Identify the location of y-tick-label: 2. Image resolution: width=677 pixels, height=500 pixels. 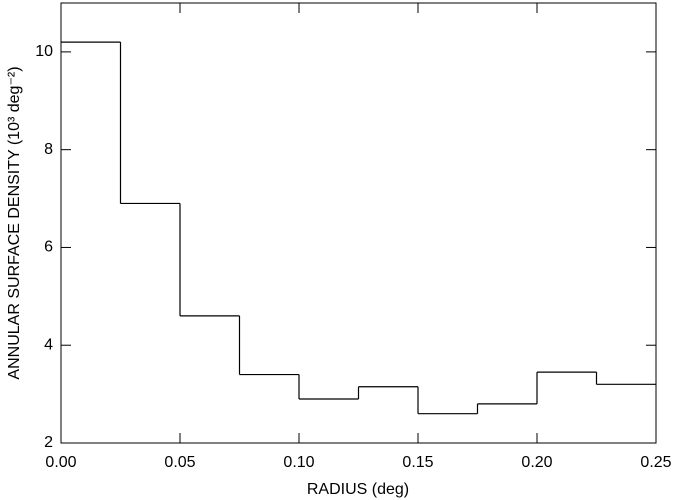
(48, 442).